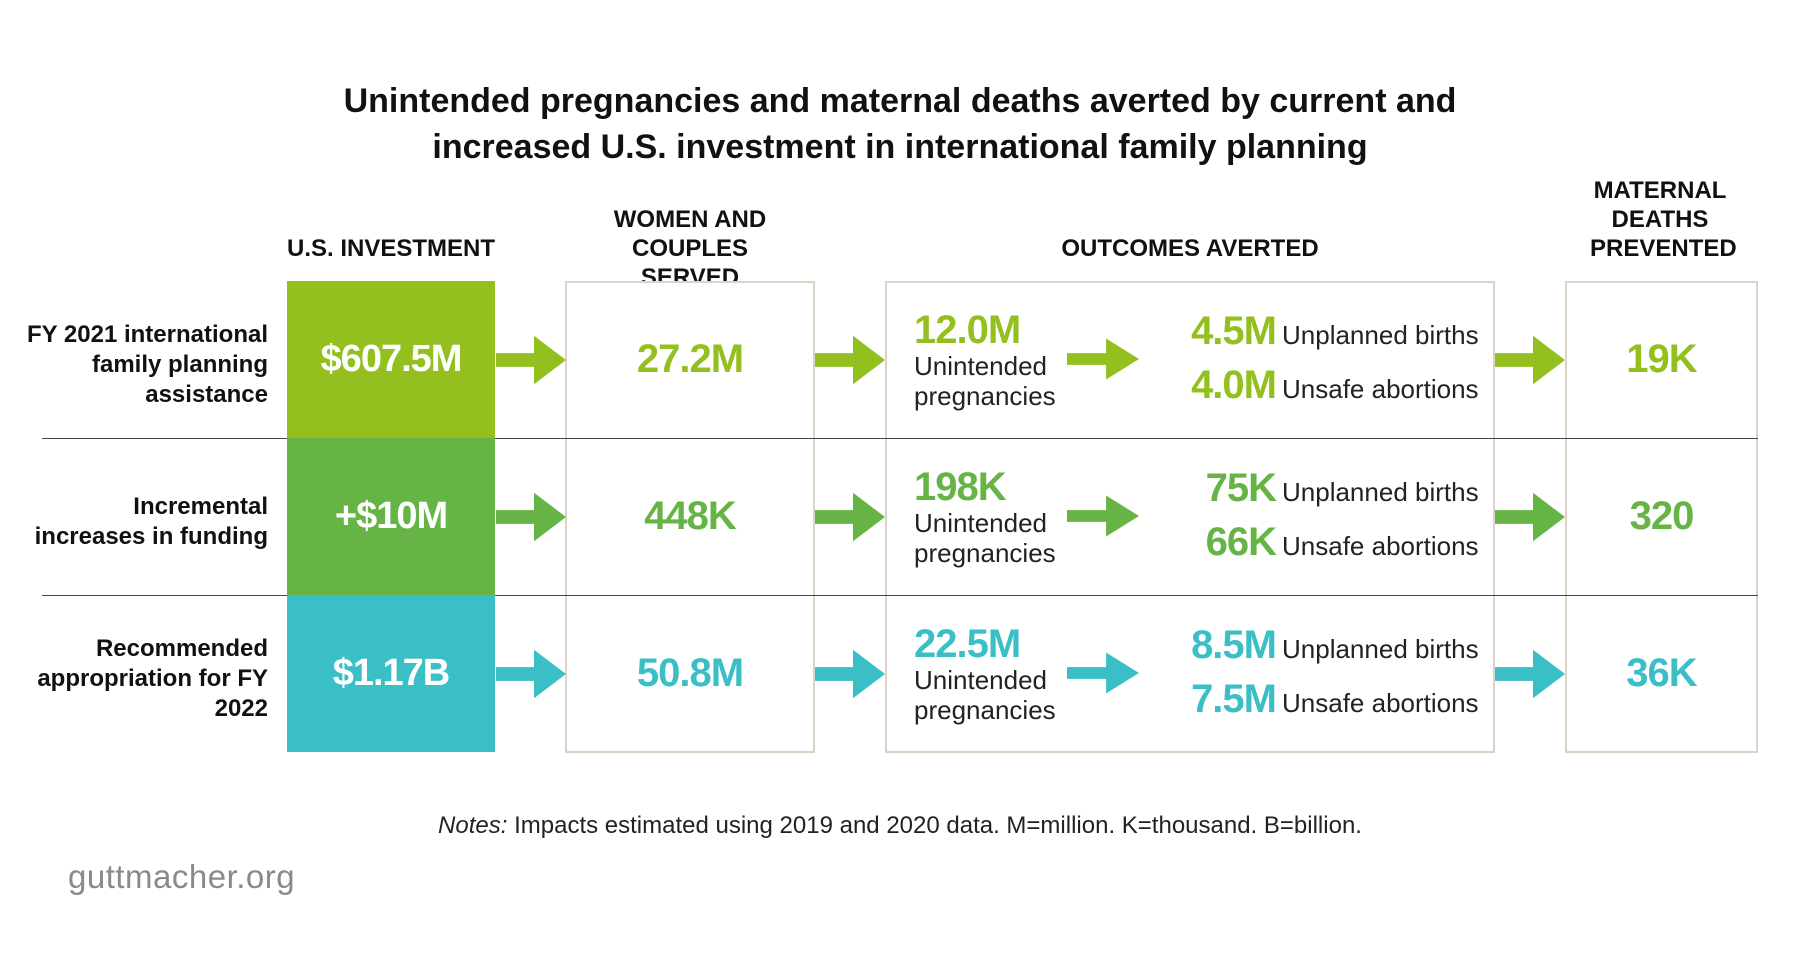 This screenshot has height=978, width=1800. What do you see at coordinates (1234, 645) in the screenshot?
I see `unplanned-births-value: 8.5M` at bounding box center [1234, 645].